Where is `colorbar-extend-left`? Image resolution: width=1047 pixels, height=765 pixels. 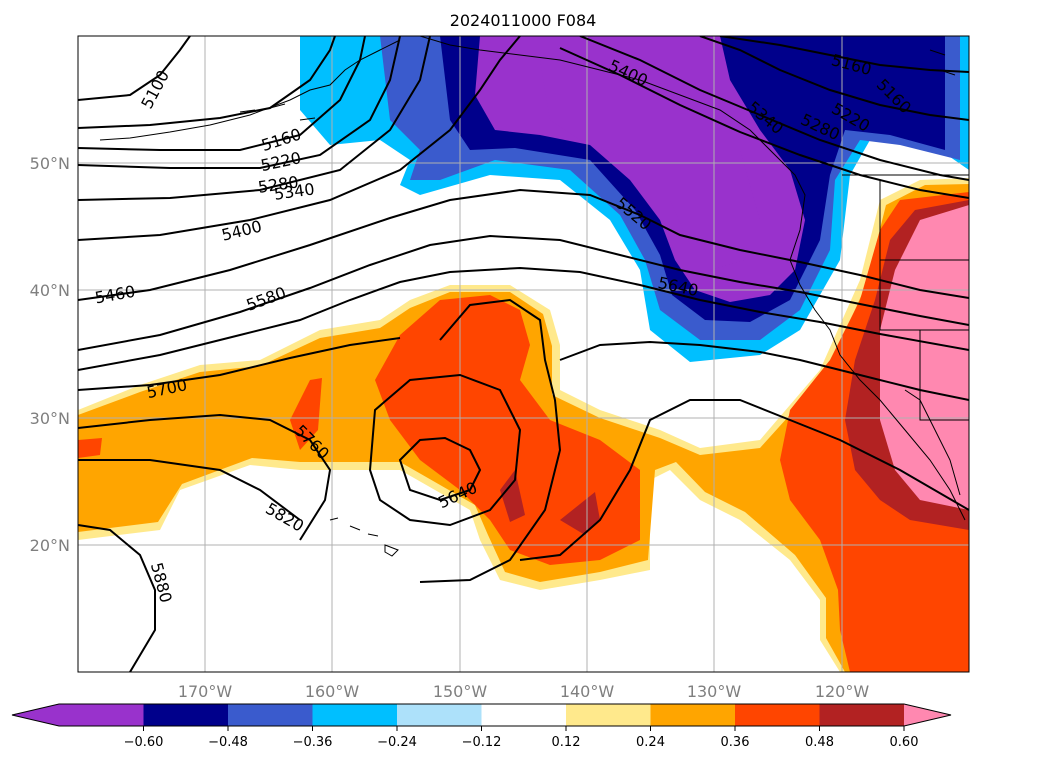
colorbar-extend-left is located at coordinates (35, 715).